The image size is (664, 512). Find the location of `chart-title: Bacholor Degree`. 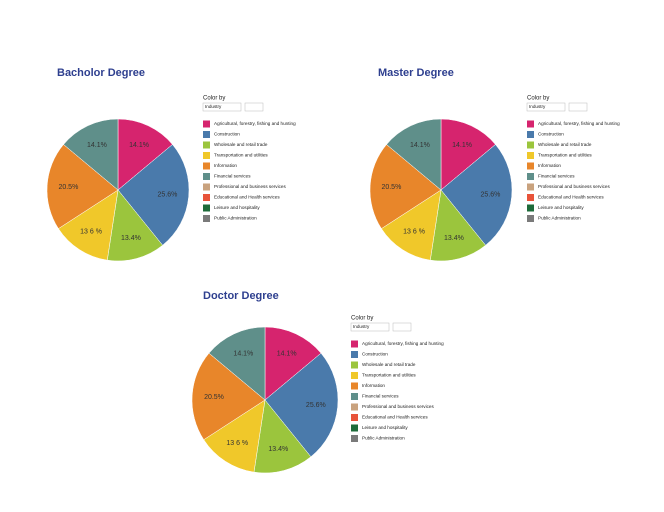

chart-title: Bacholor Degree is located at coordinates (101, 73).